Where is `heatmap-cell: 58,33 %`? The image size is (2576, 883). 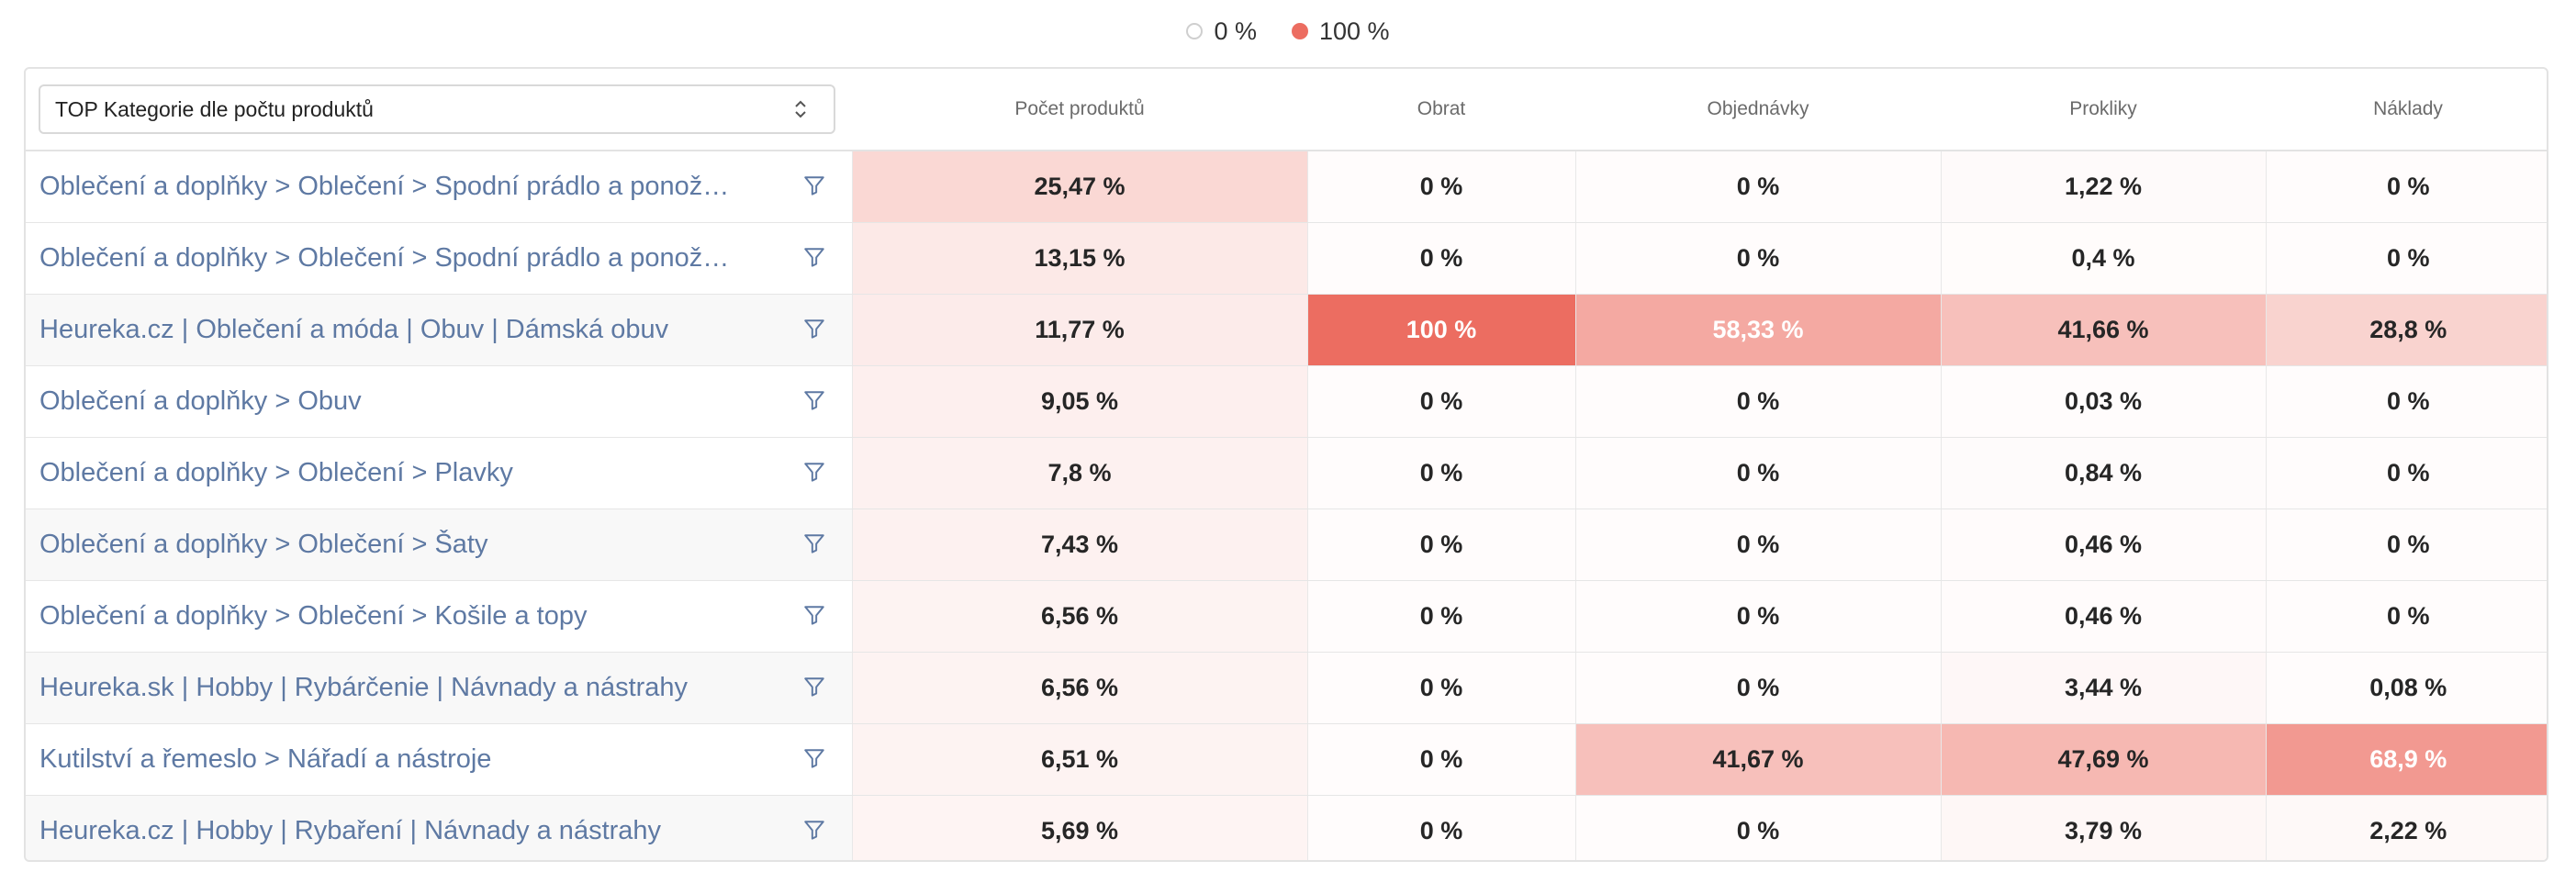
heatmap-cell: 58,33 % is located at coordinates (1757, 330).